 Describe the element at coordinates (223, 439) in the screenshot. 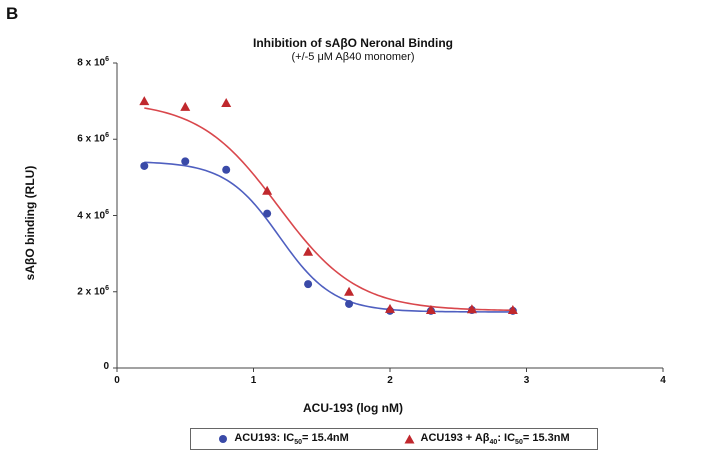

I see `legend-circle-marker` at that location.